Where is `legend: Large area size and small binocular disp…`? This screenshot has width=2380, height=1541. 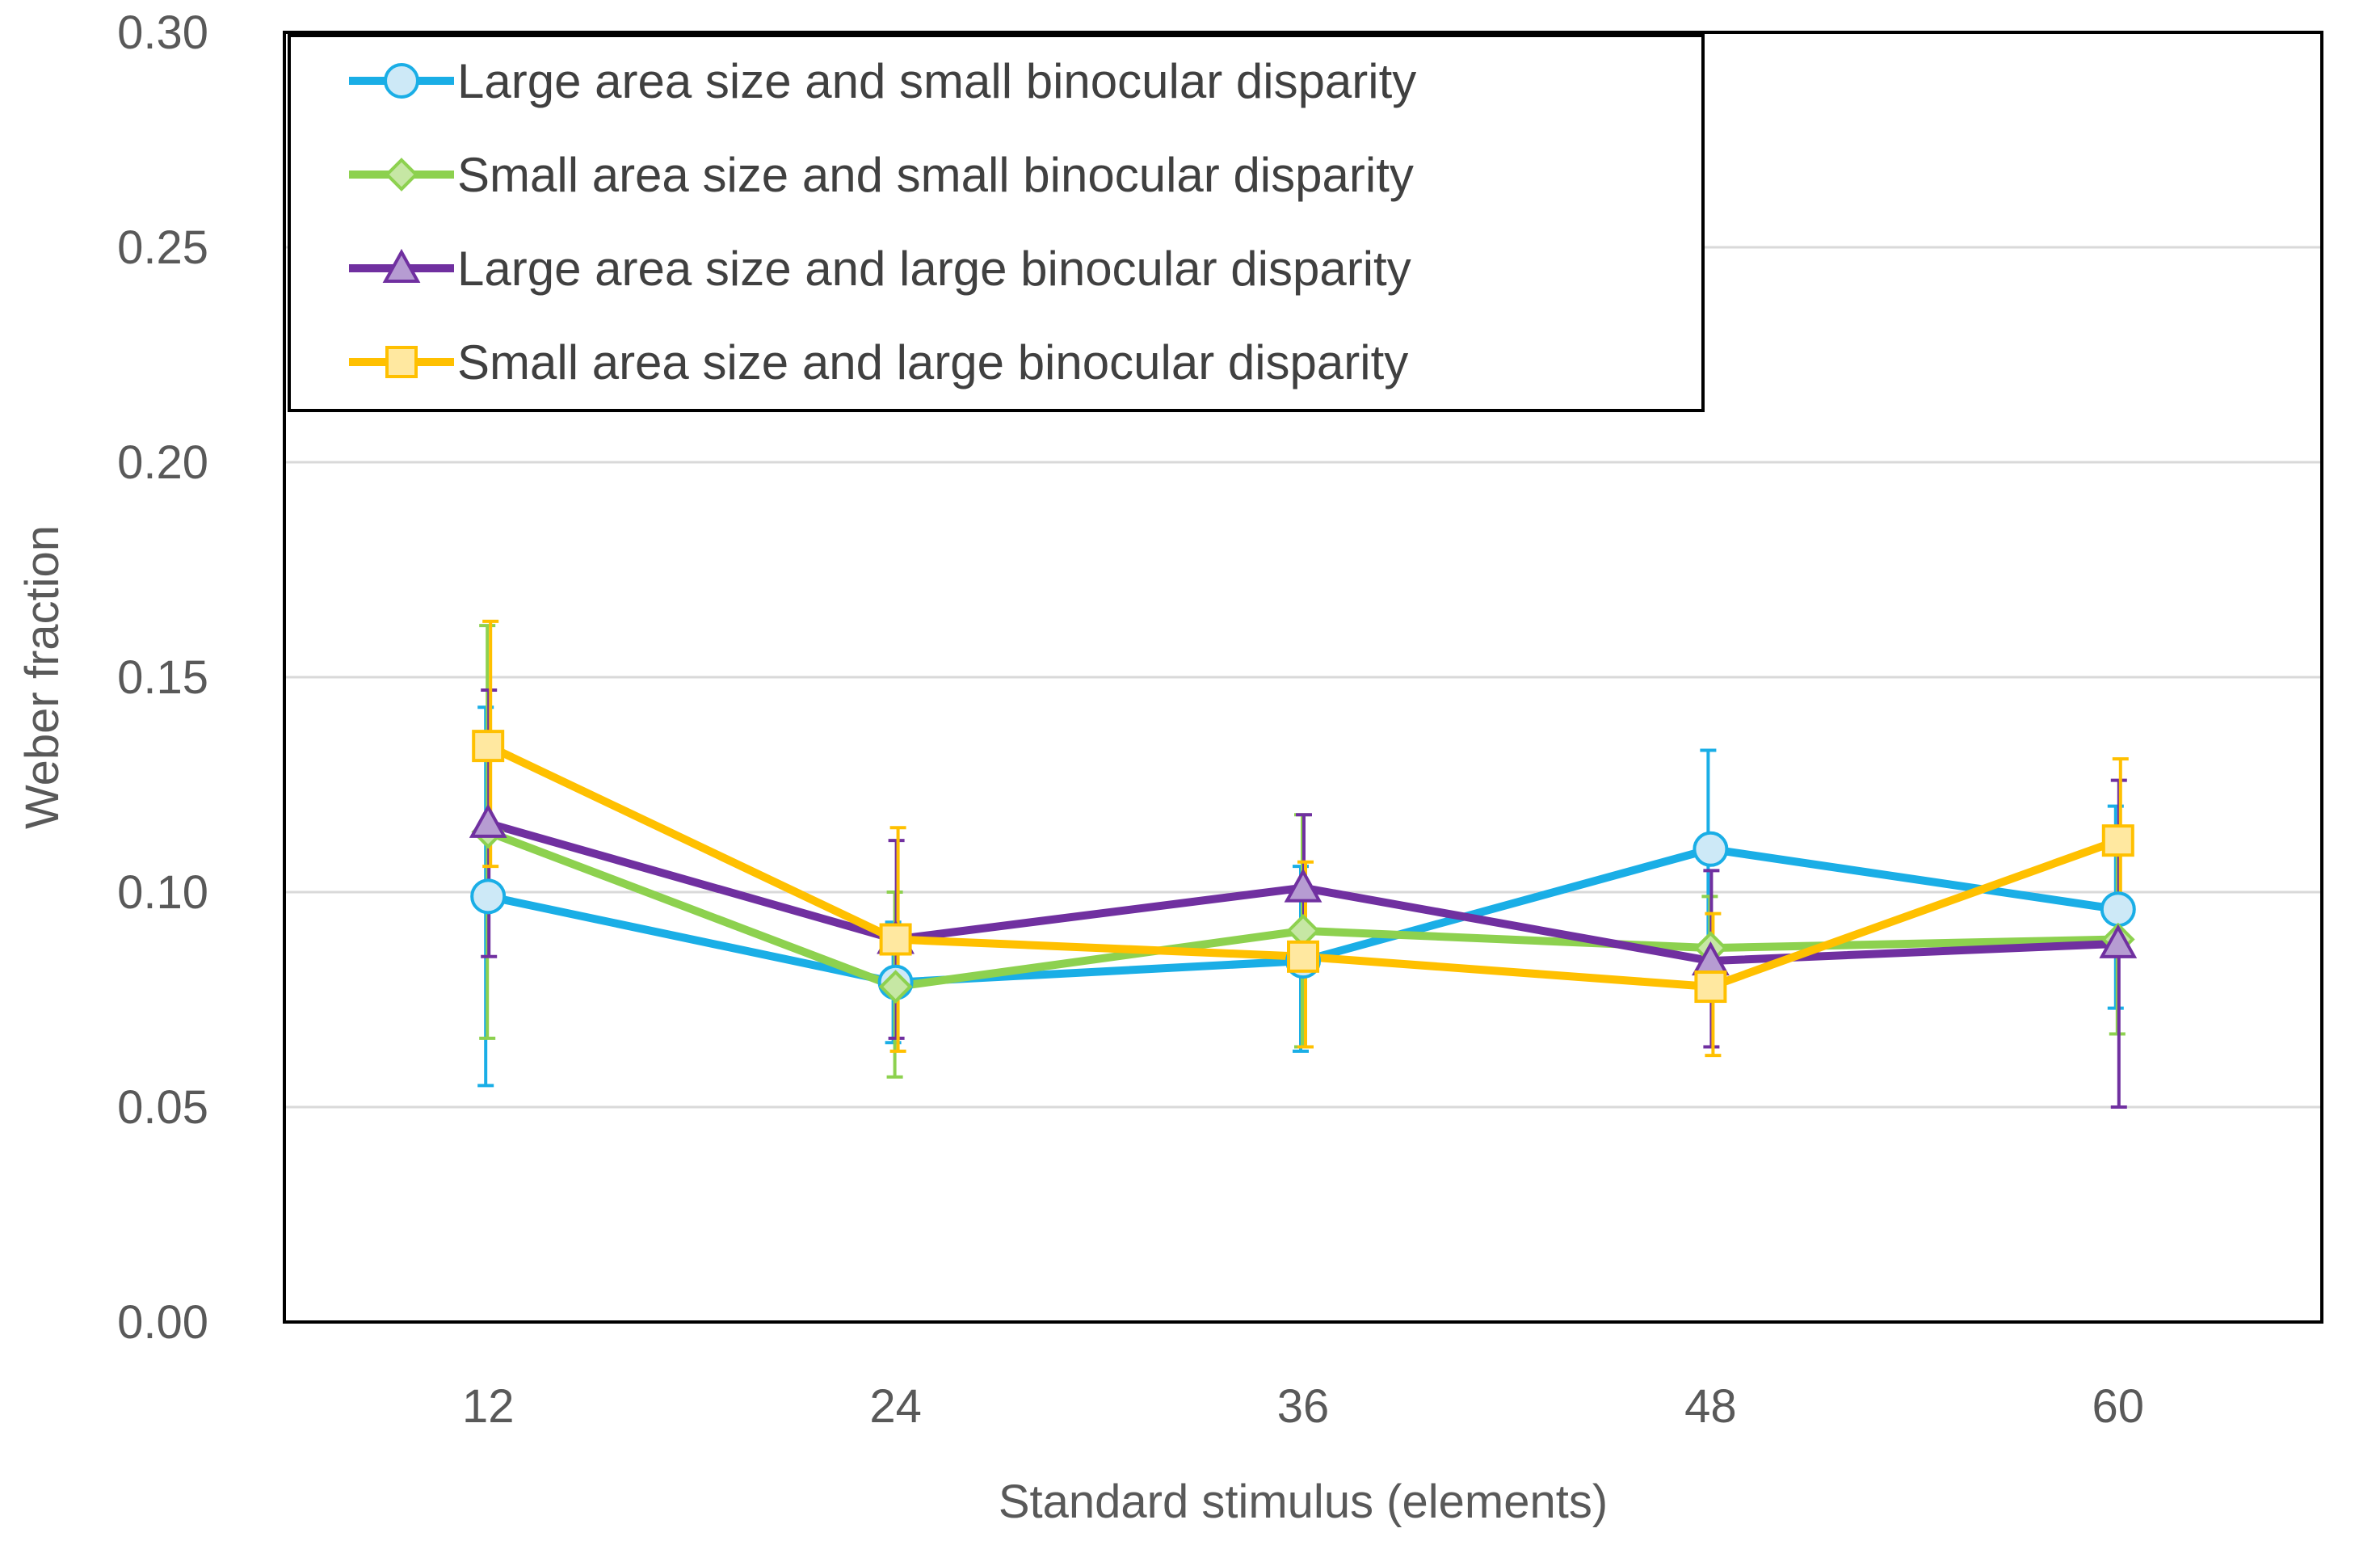 legend: Large area size and small binocular disp… is located at coordinates (996, 223).